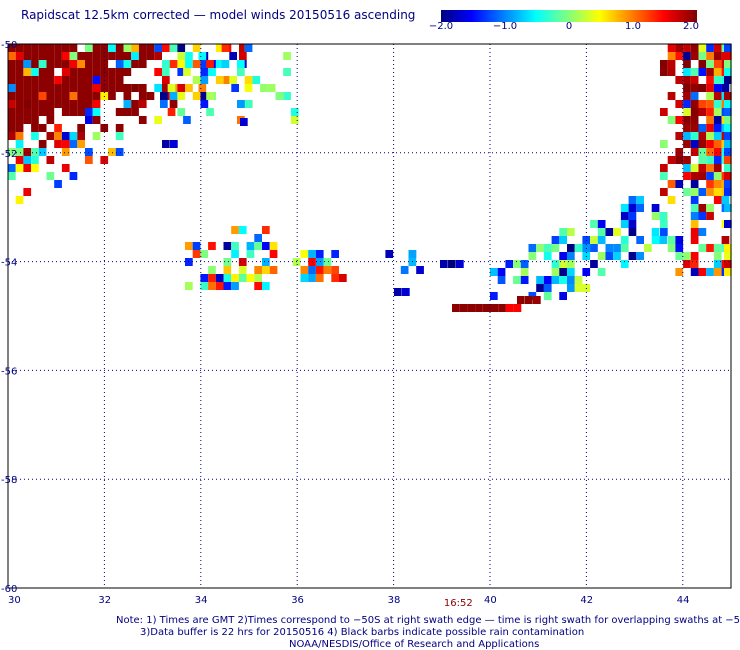 The width and height of the screenshot is (740, 650). I want to click on x-tick-label: 44, so click(683, 600).